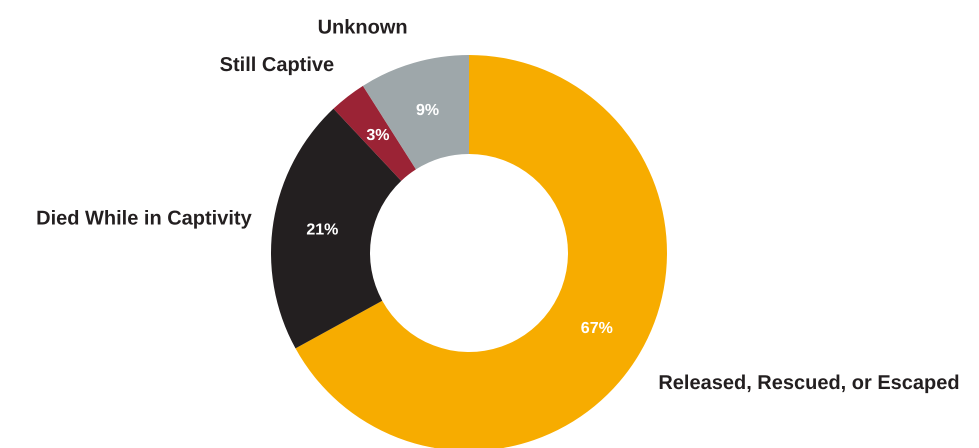 The image size is (979, 448). What do you see at coordinates (428, 110) in the screenshot?
I see `data-label: 9%` at bounding box center [428, 110].